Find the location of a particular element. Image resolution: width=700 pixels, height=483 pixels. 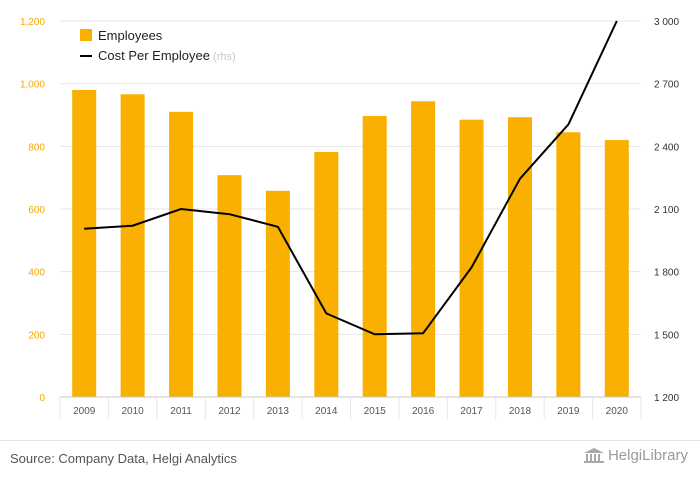

bar-2009 is located at coordinates (84, 243).